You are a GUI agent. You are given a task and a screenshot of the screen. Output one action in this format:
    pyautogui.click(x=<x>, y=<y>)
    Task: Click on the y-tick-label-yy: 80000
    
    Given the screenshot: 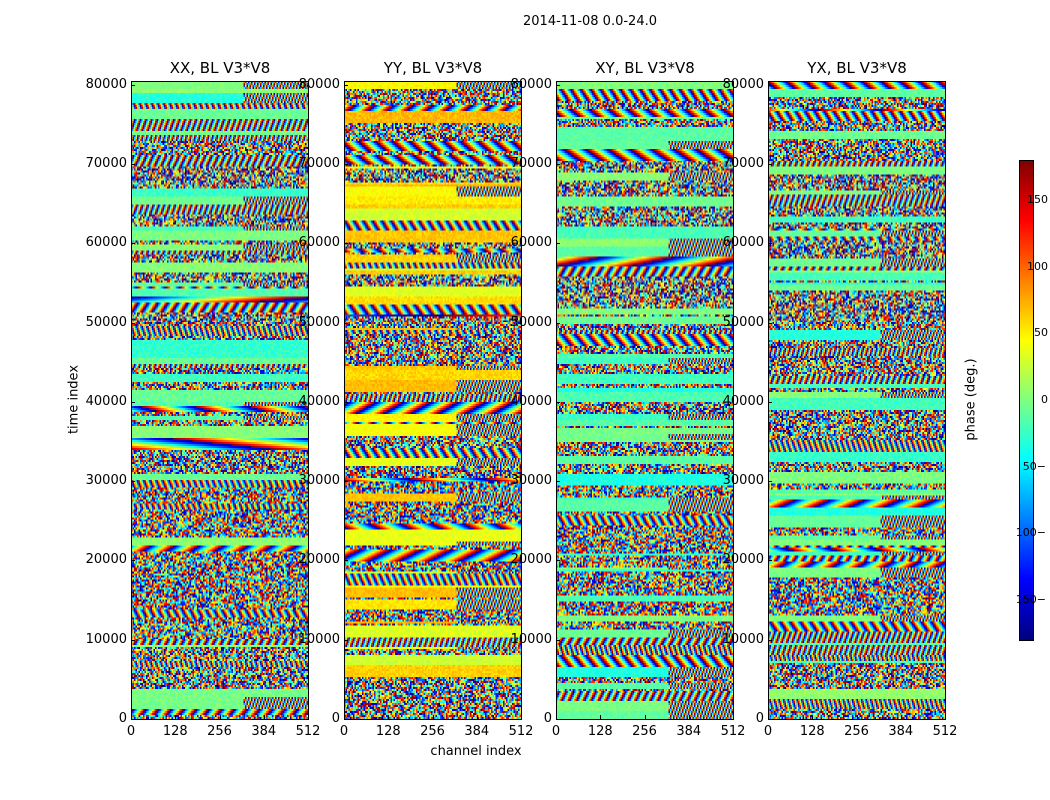 What is the action you would take?
    pyautogui.click(x=319, y=84)
    